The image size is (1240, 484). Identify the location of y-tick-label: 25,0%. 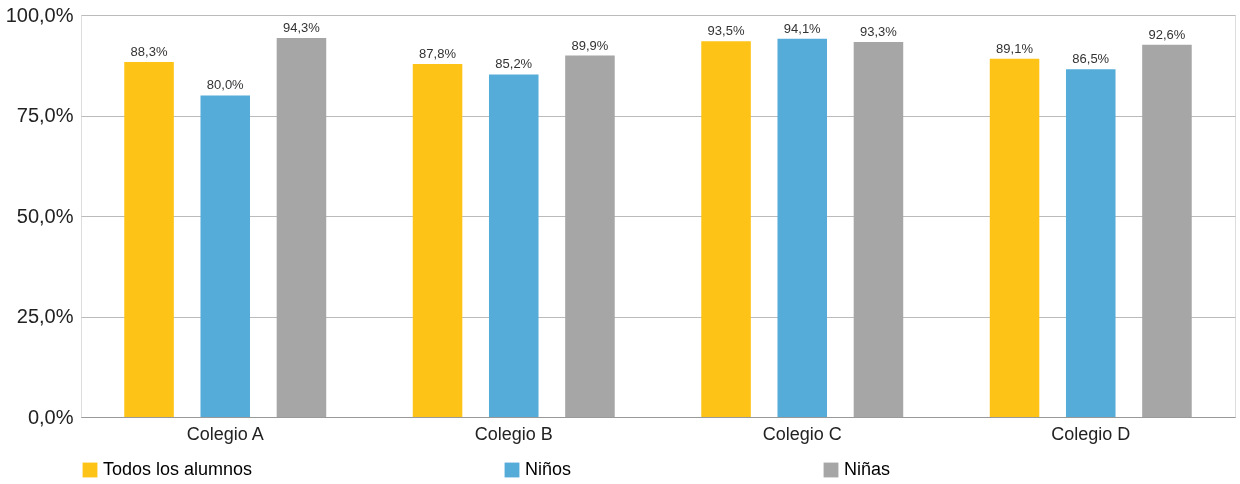
(45, 316).